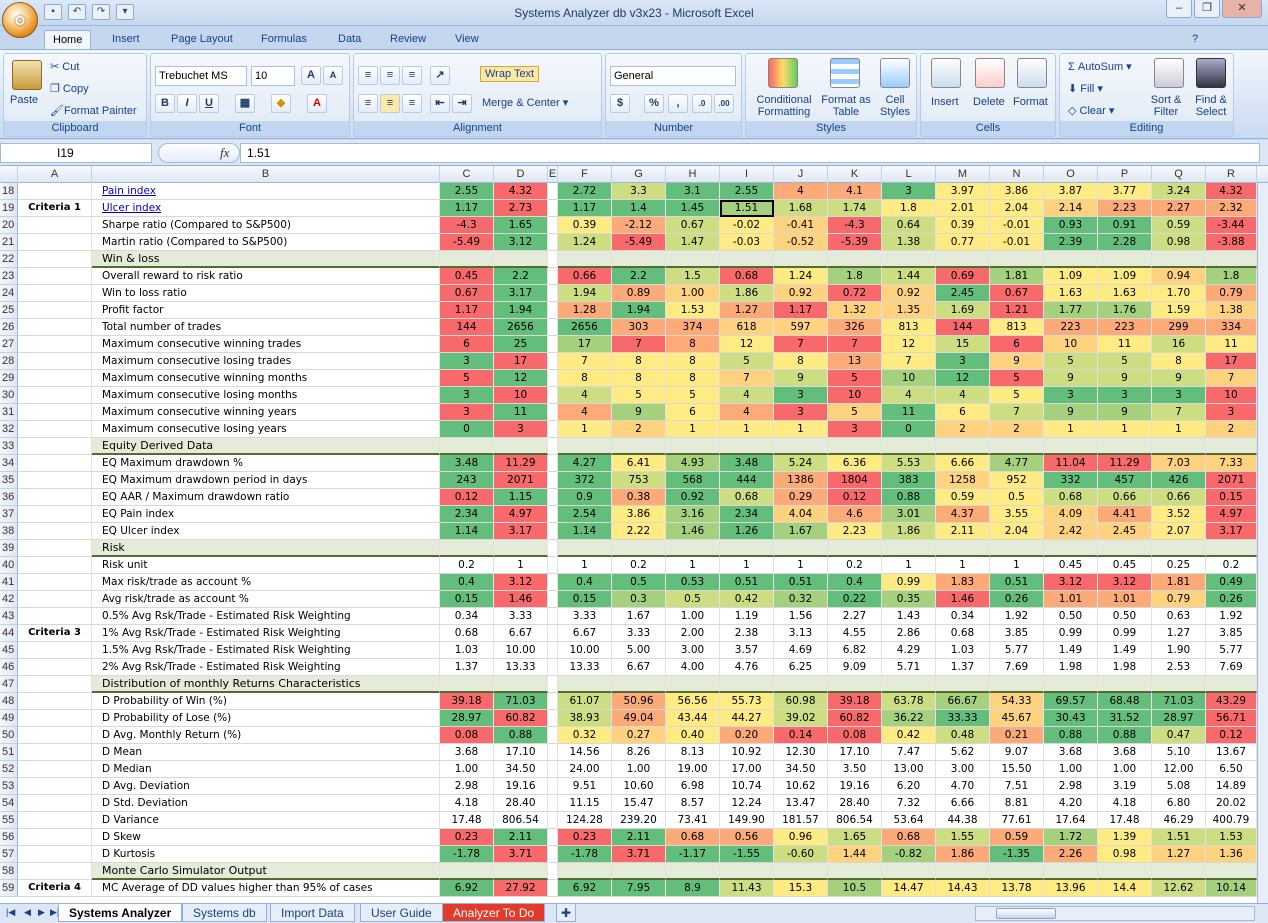 Image resolution: width=1268 pixels, height=923 pixels. I want to click on value-cell-i: 44.27, so click(747, 718).